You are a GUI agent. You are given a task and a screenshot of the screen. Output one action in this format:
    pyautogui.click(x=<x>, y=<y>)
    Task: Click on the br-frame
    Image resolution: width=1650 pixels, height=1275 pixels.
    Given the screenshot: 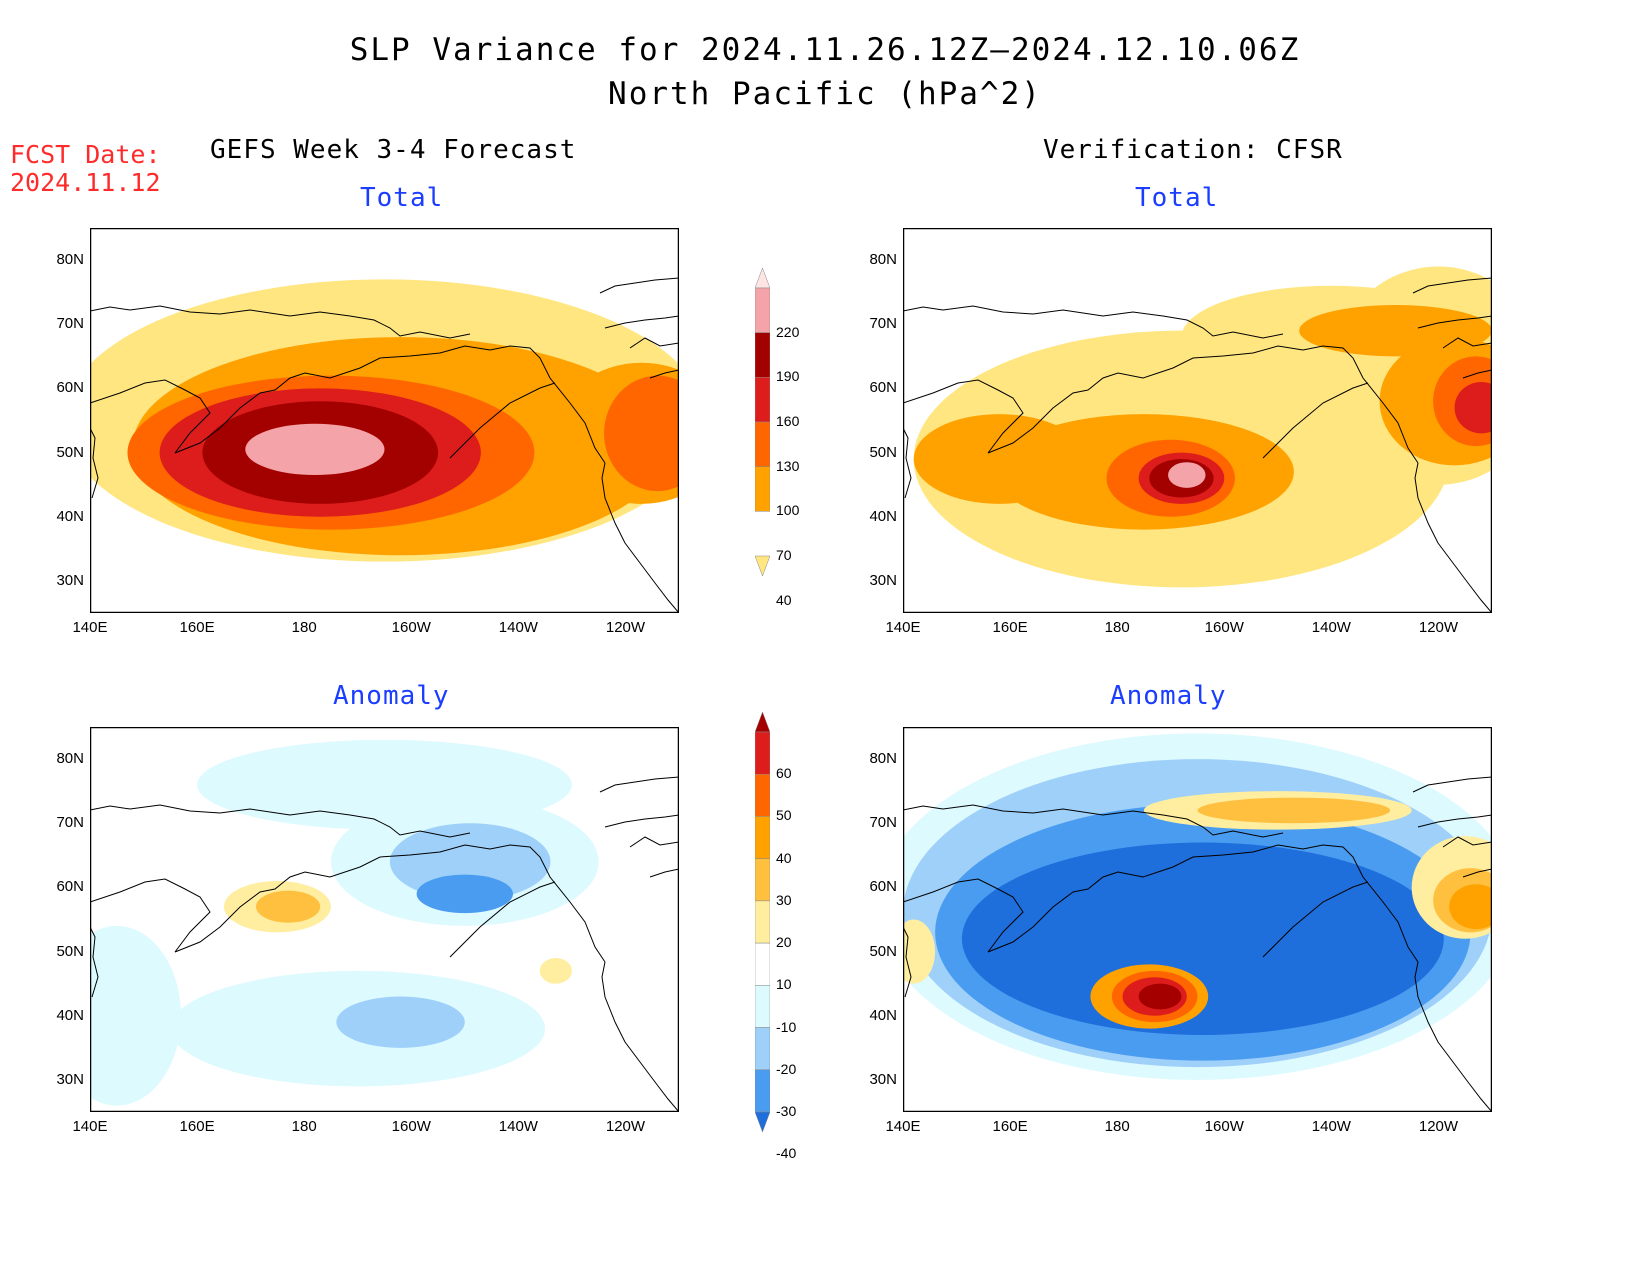 What is the action you would take?
    pyautogui.click(x=1197, y=919)
    